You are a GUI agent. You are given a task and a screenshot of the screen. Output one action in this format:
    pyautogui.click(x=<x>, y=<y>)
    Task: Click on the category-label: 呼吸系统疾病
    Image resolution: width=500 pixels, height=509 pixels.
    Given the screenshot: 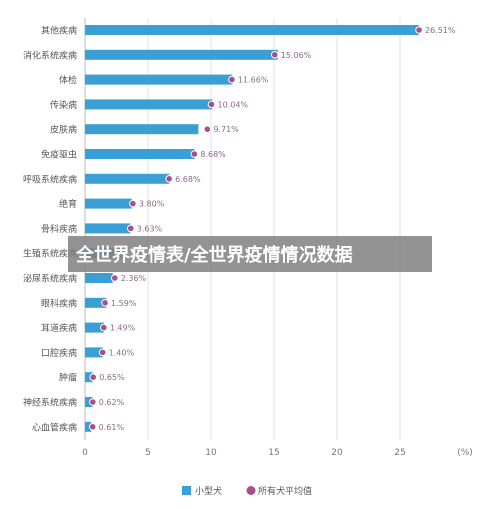 What is the action you would take?
    pyautogui.click(x=50, y=179)
    